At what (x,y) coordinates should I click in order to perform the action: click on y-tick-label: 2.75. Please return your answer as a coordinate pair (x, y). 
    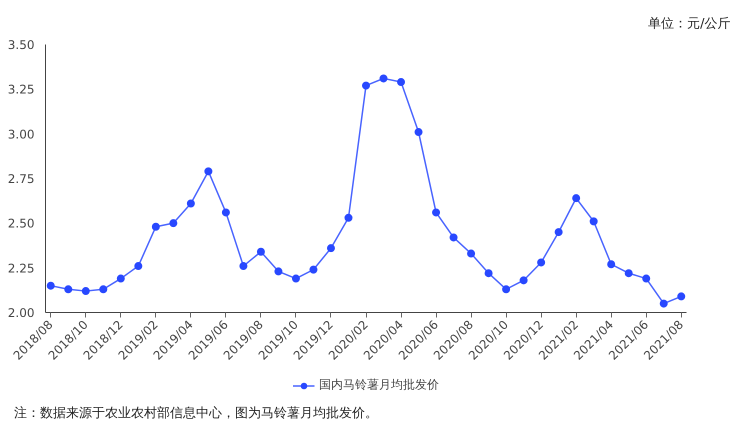
    Looking at the image, I should click on (21, 179).